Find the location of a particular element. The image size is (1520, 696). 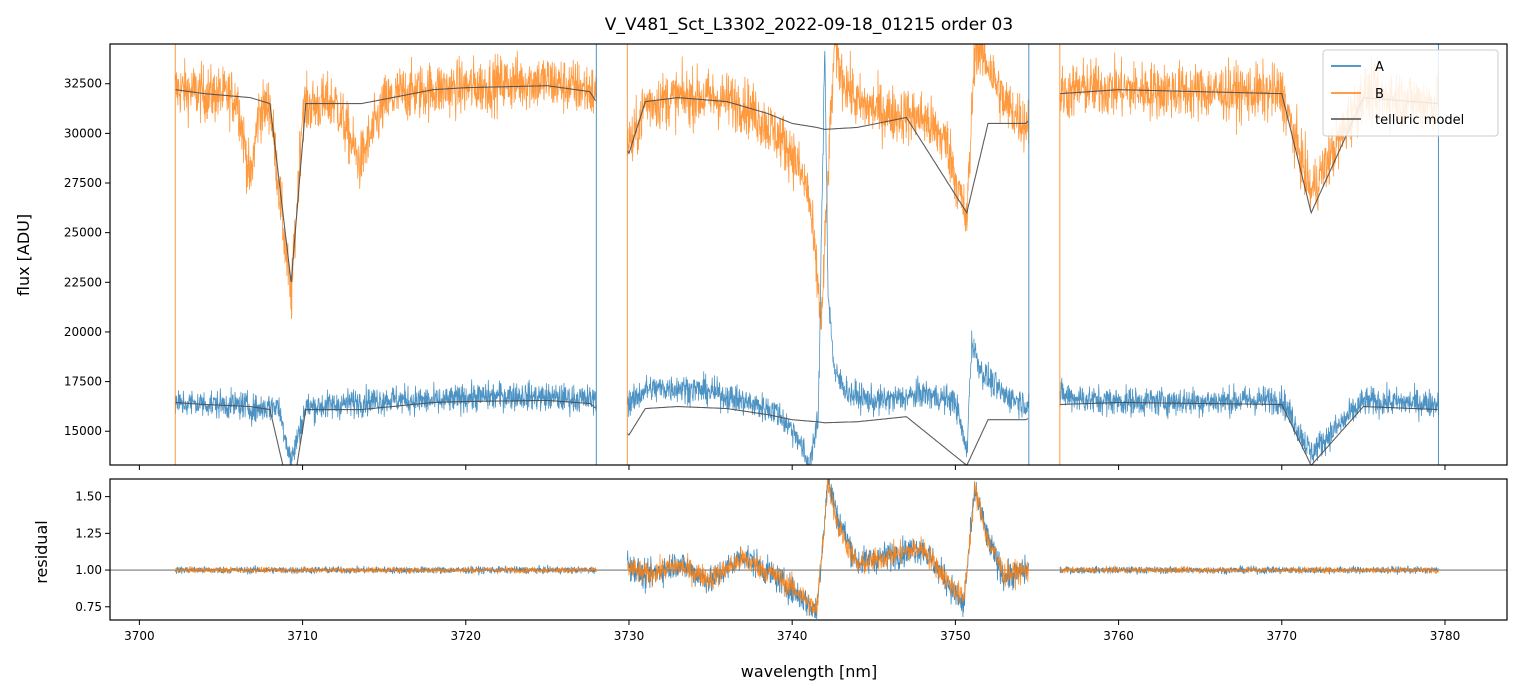

legend: A B telluric model is located at coordinates (1410, 93).